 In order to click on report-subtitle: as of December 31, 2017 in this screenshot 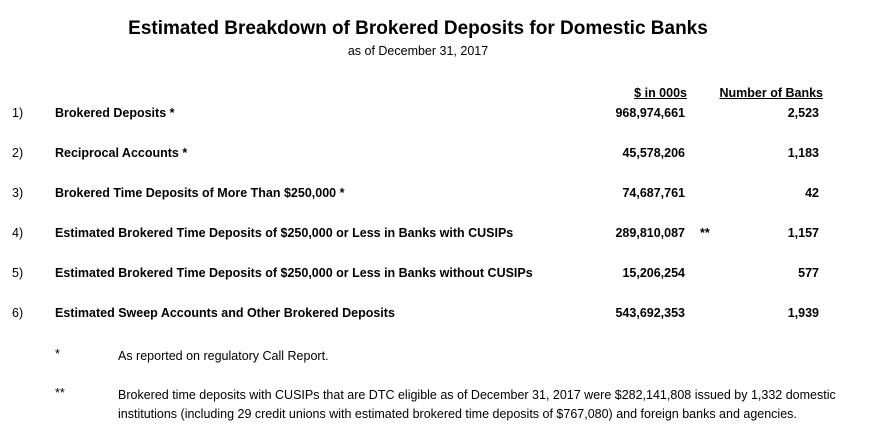, I will do `click(418, 51)`.